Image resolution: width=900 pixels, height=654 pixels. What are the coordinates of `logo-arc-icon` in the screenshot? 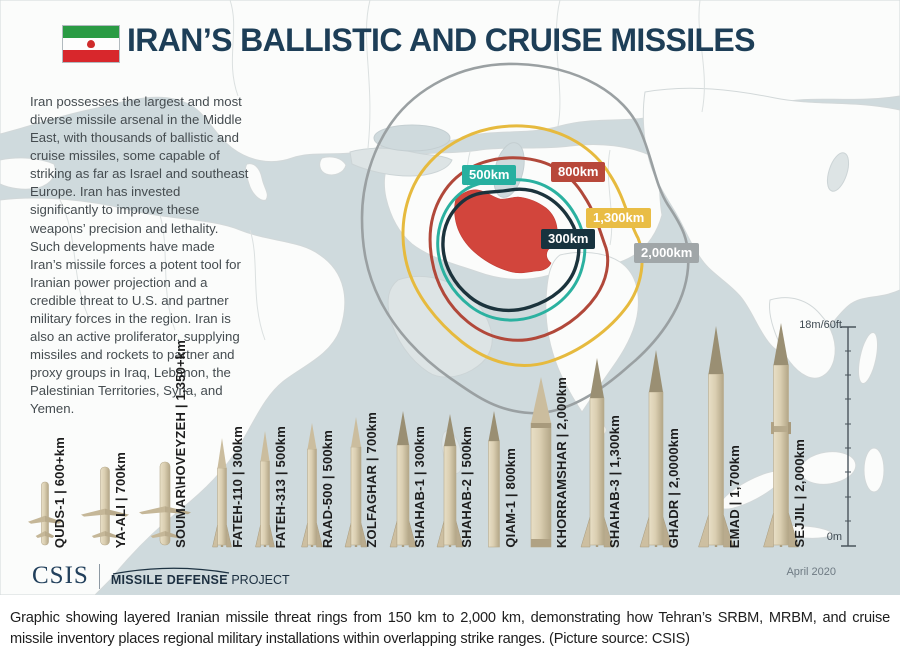 It's located at (170, 571).